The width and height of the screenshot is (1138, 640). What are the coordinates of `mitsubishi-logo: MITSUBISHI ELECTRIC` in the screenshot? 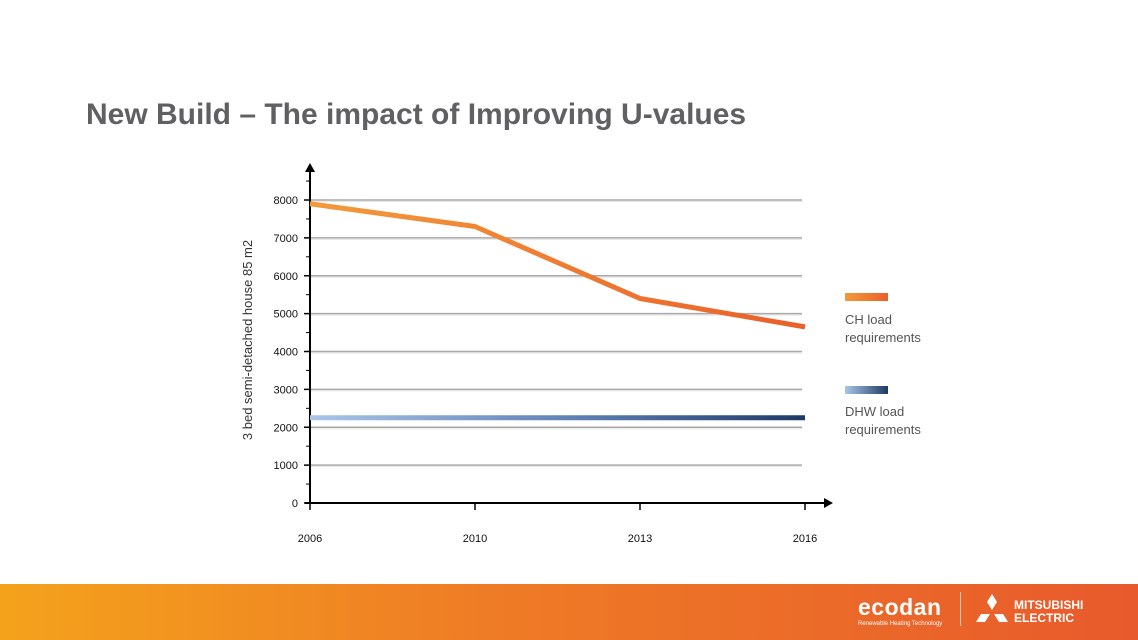 It's located at (1048, 612).